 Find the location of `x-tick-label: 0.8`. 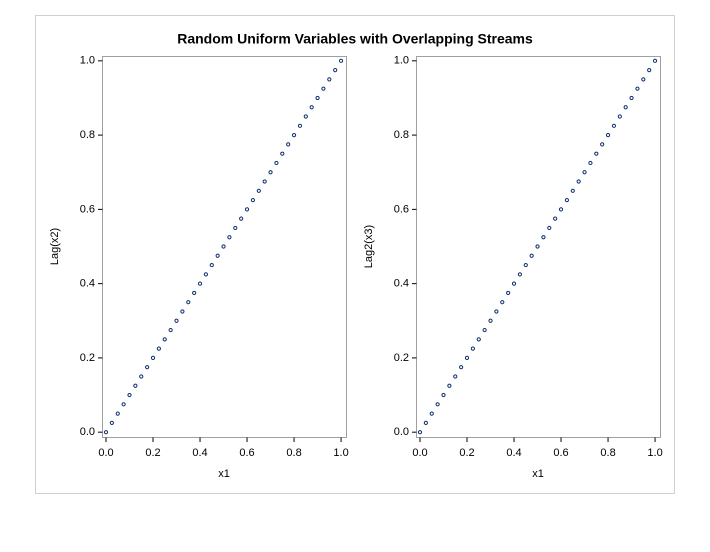

x-tick-label: 0.8 is located at coordinates (293, 453).